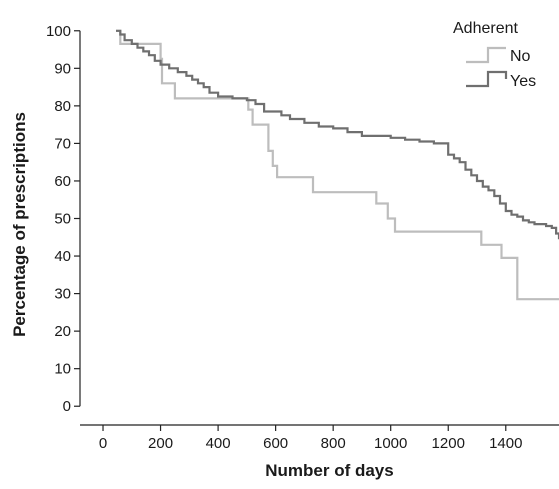  I want to click on x-tick-label: 0, so click(103, 443).